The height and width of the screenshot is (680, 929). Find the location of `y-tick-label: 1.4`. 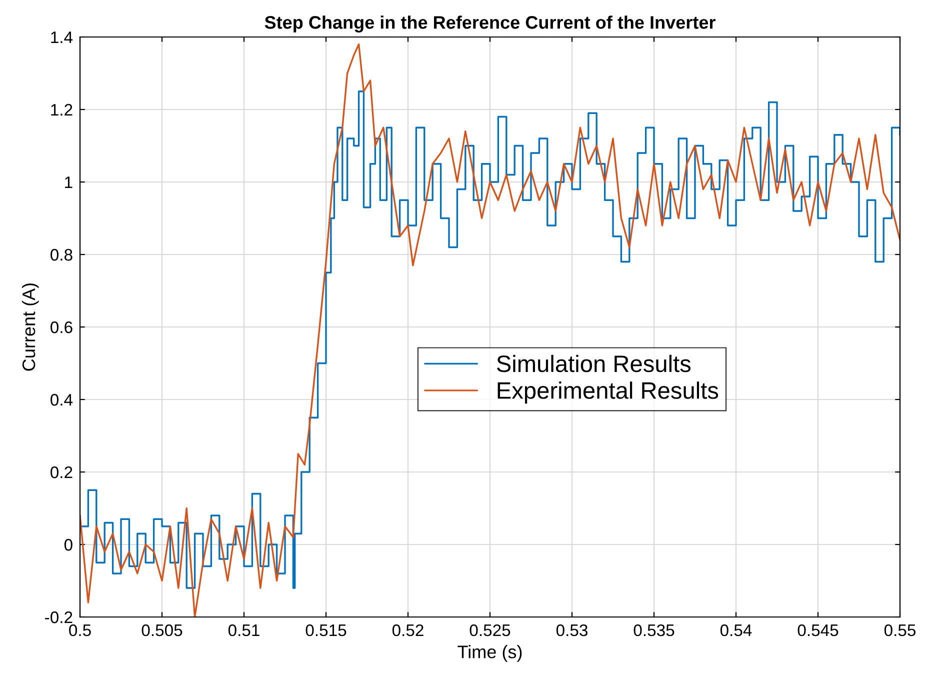

y-tick-label: 1.4 is located at coordinates (62, 38).